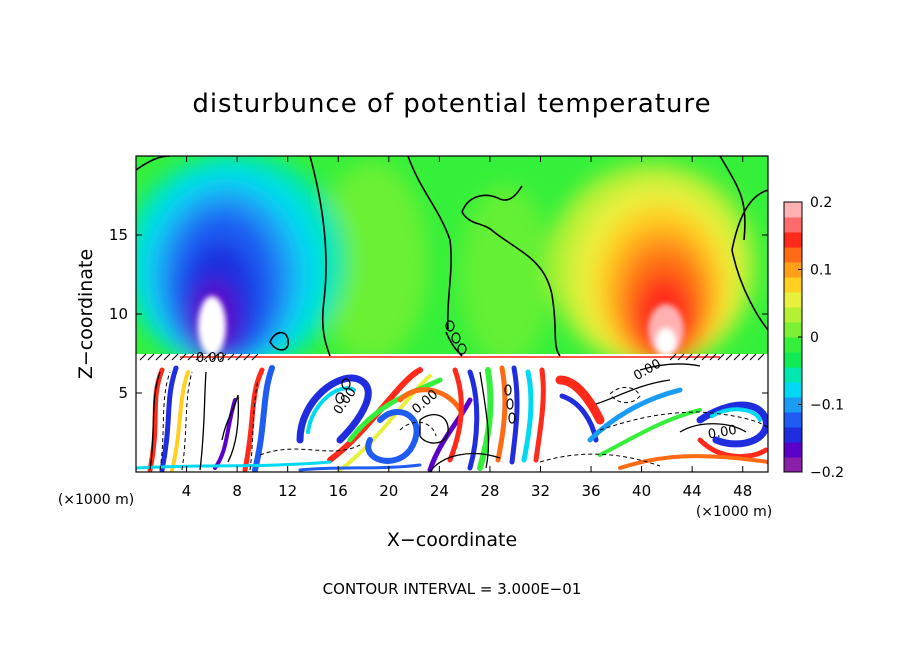  Describe the element at coordinates (96, 500) in the screenshot. I see `x-unit-label-left: (×1000 m)` at that location.